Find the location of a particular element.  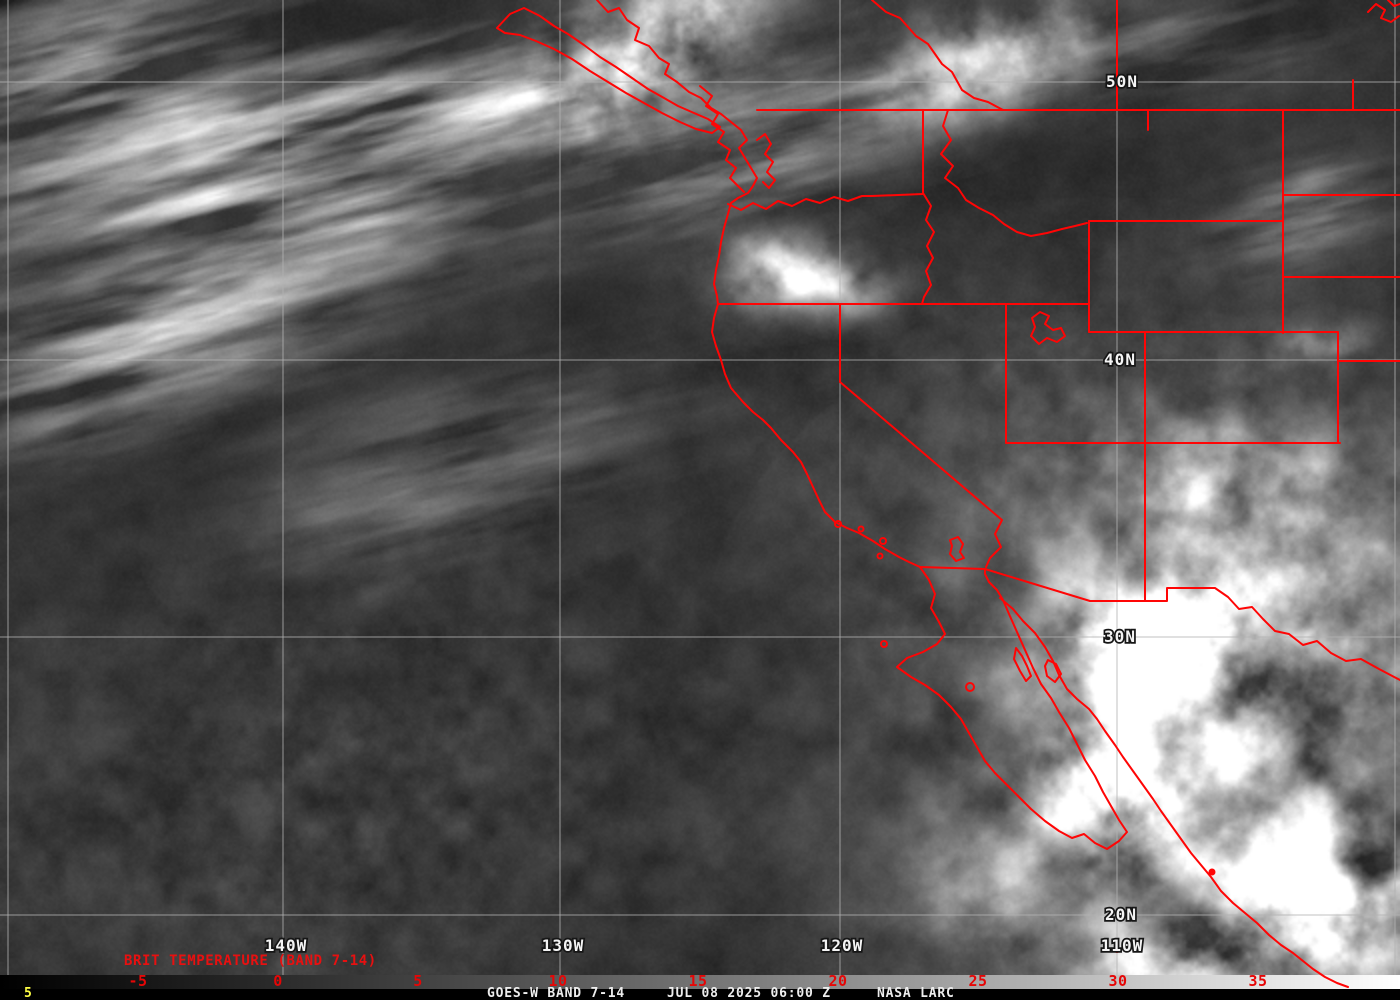

status-timestamp: JUL 08 2025 06:00 Z is located at coordinates (749, 993).